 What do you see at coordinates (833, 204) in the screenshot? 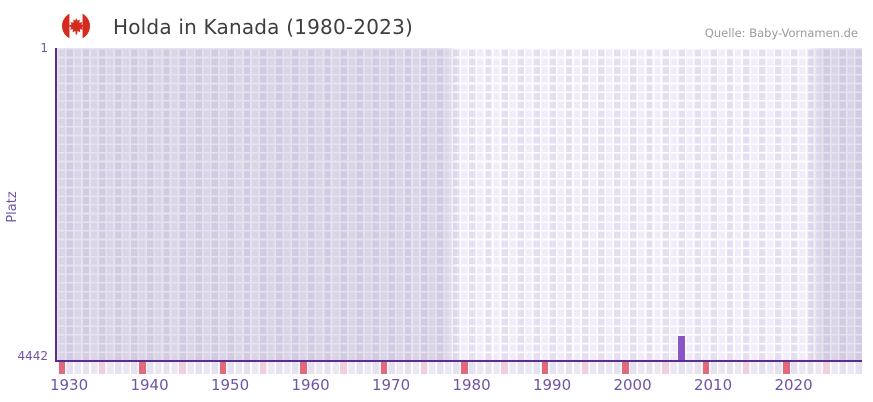
I see `post-data-period-shading` at bounding box center [833, 204].